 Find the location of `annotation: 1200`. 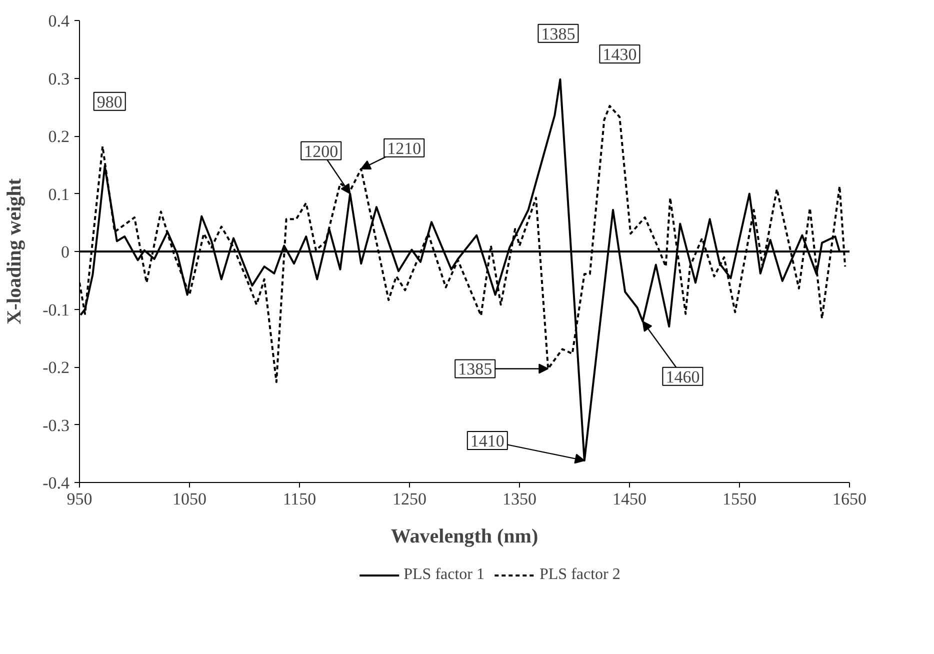

annotation: 1200 is located at coordinates (321, 151).